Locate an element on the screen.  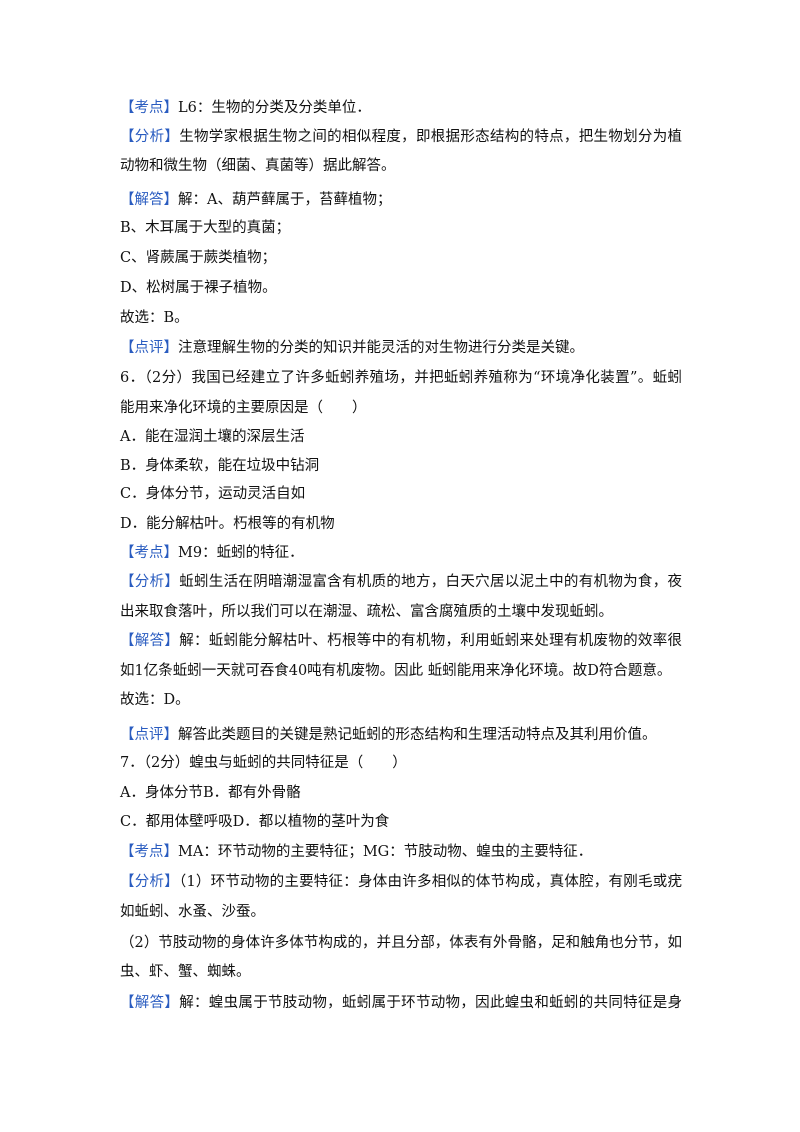
text-line: 能用来净化环境的主要原因是（ ） is located at coordinates (401, 408).